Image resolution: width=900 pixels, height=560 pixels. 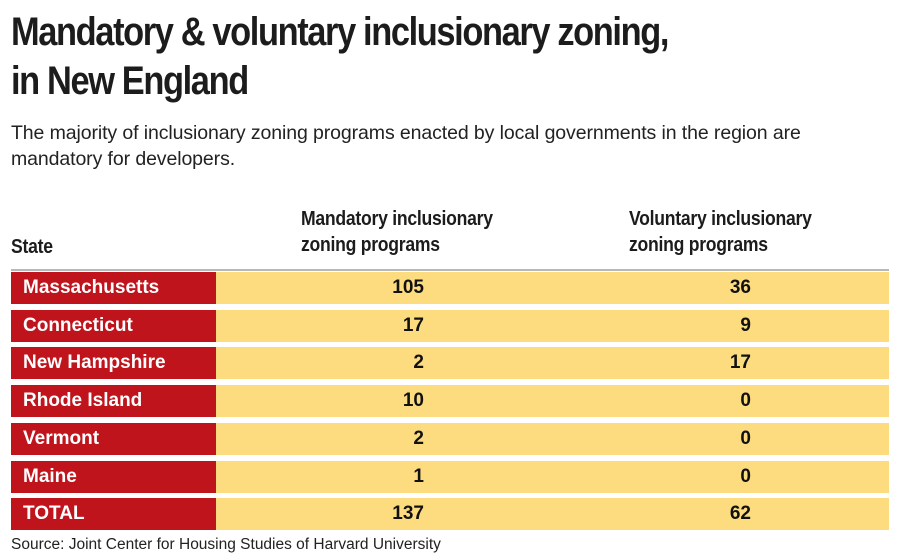 I want to click on table-row: Vermont 2 0, so click(x=450, y=438).